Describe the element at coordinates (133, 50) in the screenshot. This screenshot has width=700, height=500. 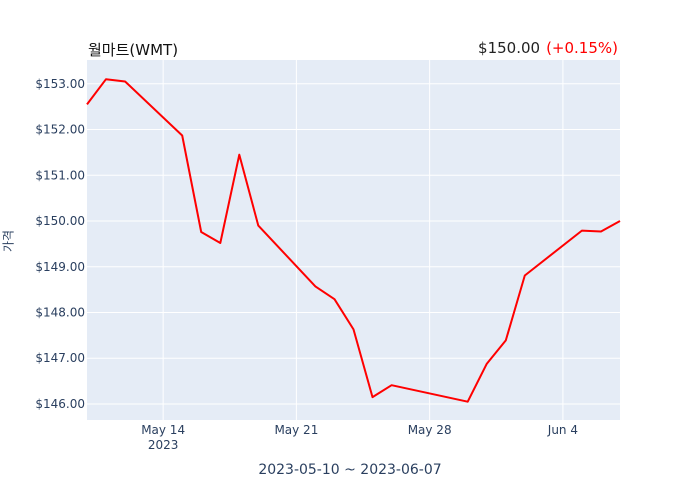
I see `chart-title: 월마트(WMT)` at that location.